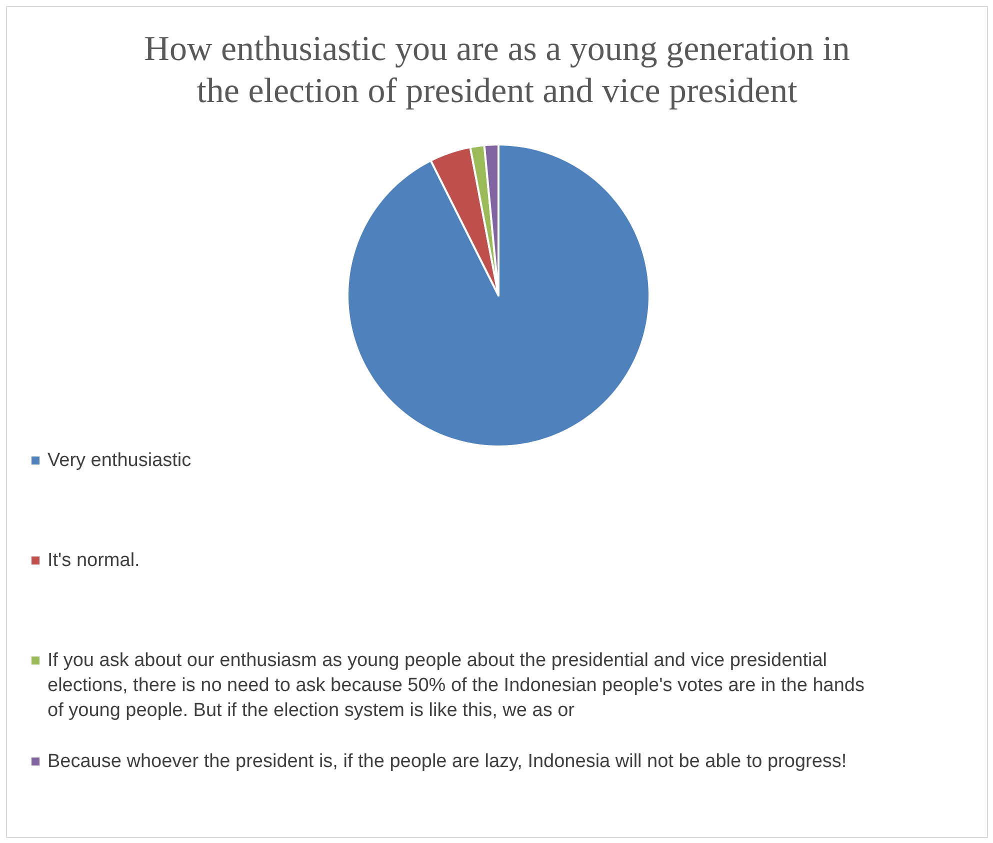 The width and height of the screenshot is (993, 843). What do you see at coordinates (497, 69) in the screenshot?
I see `chart-title: How enthusiastic you are as a young generation in the election of president and vice president` at bounding box center [497, 69].